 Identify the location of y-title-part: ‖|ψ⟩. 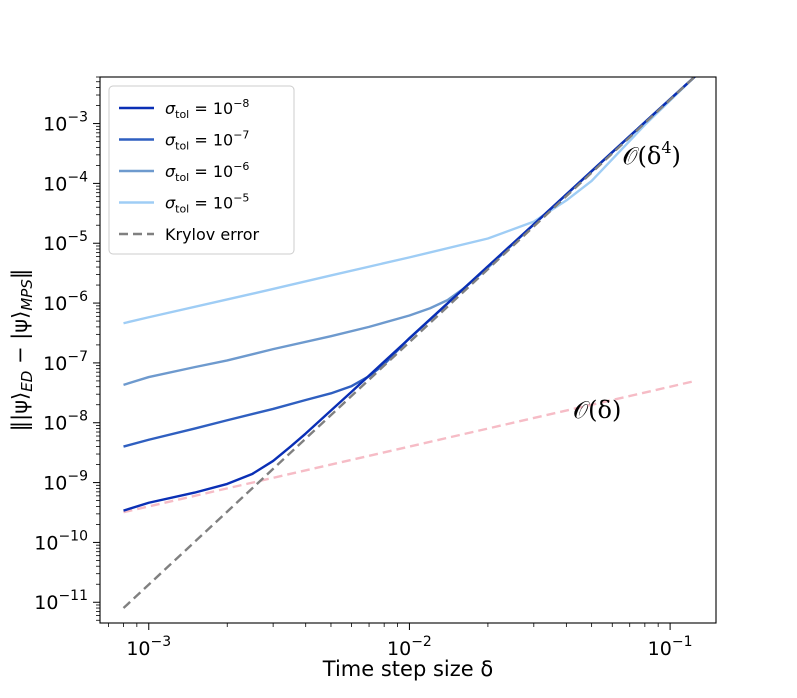
(20, 412).